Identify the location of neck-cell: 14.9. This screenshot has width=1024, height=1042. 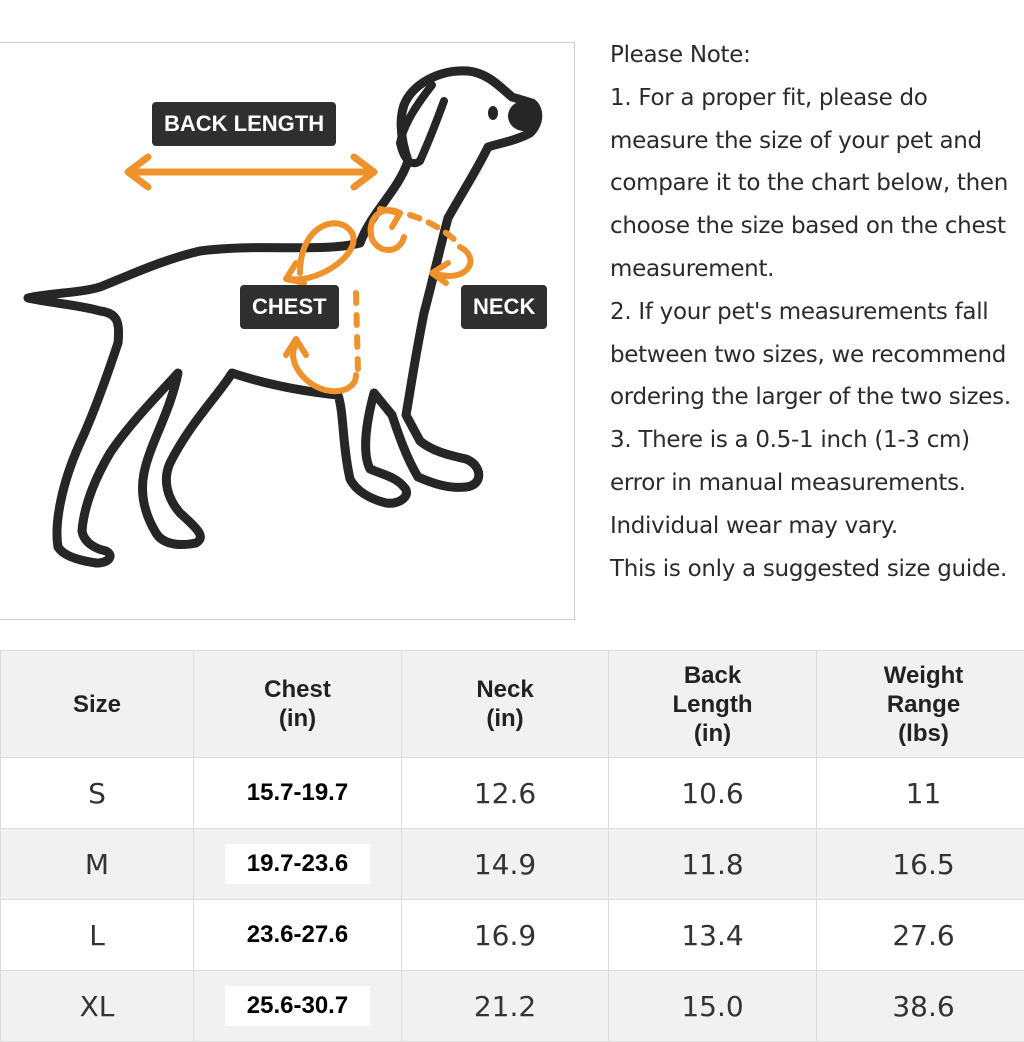
(505, 864).